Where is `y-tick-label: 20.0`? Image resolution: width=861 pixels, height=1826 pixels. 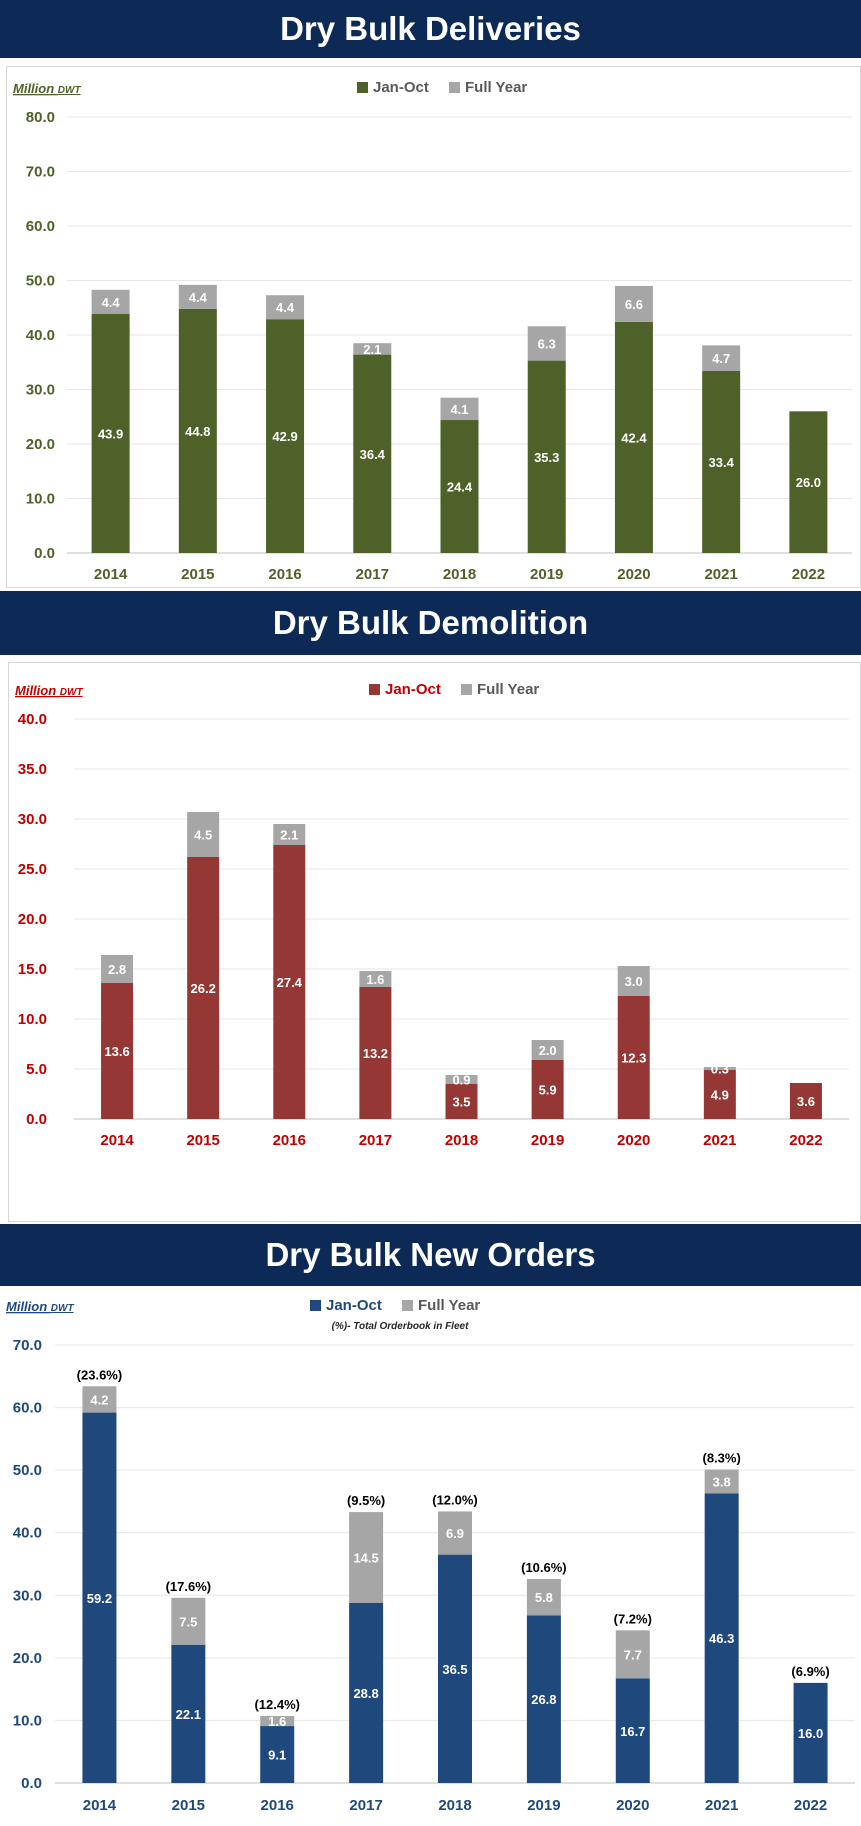 y-tick-label: 20.0 is located at coordinates (27, 1658).